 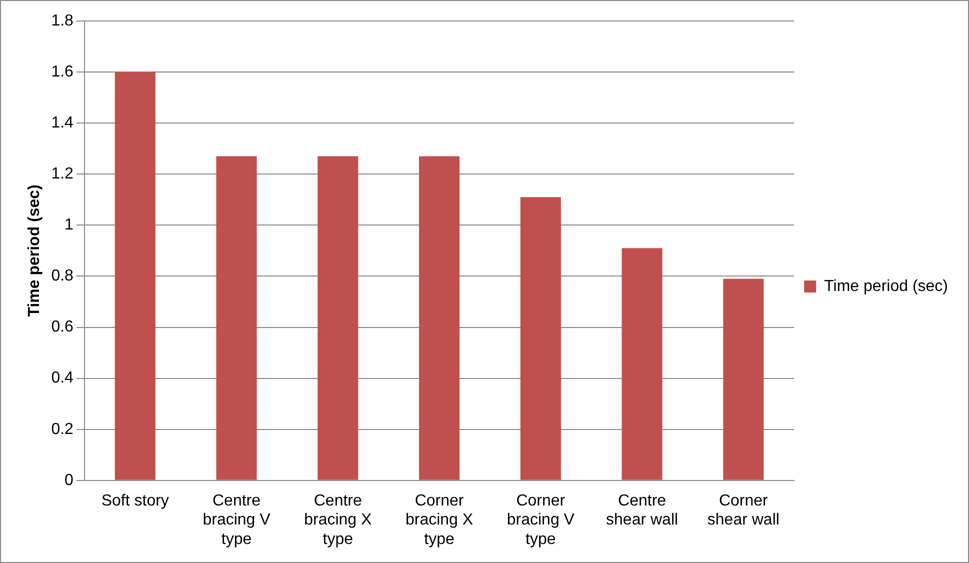 What do you see at coordinates (743, 510) in the screenshot?
I see `x-tick-label: Corner shear wall` at bounding box center [743, 510].